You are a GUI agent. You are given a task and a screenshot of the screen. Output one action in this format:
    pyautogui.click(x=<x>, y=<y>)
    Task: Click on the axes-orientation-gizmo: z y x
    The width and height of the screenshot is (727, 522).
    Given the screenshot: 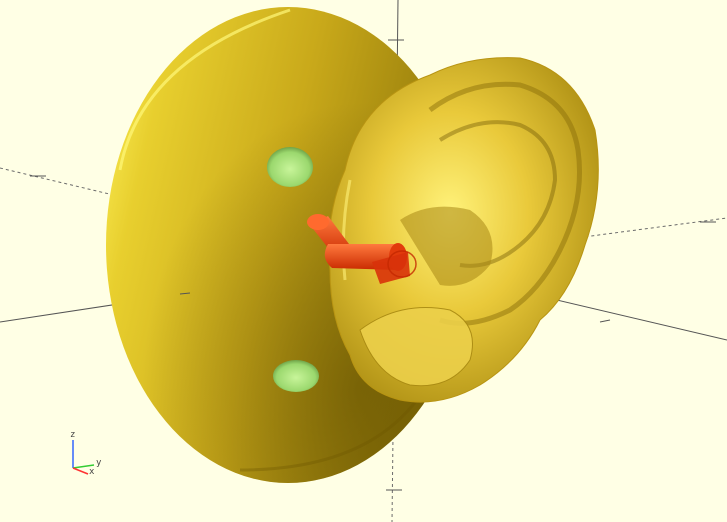 What is the action you would take?
    pyautogui.click(x=88, y=453)
    